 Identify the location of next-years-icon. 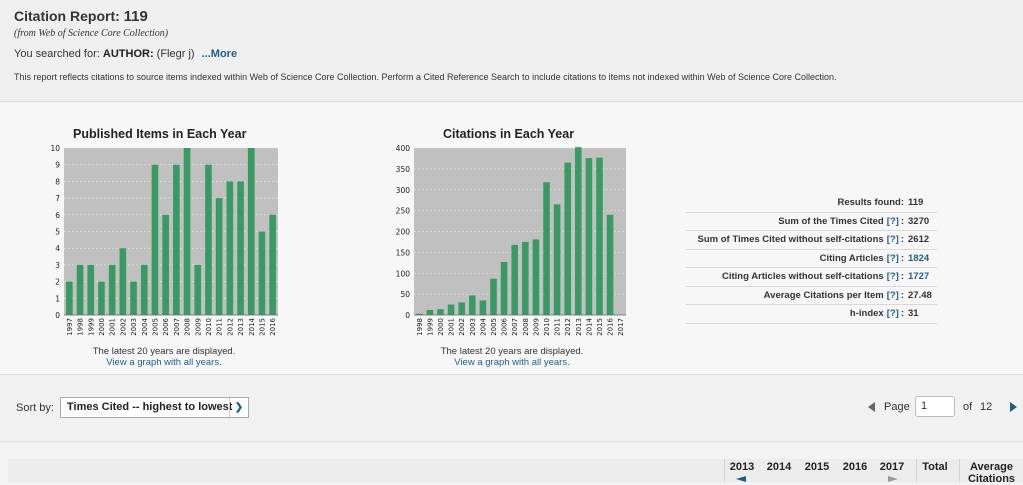
(893, 479).